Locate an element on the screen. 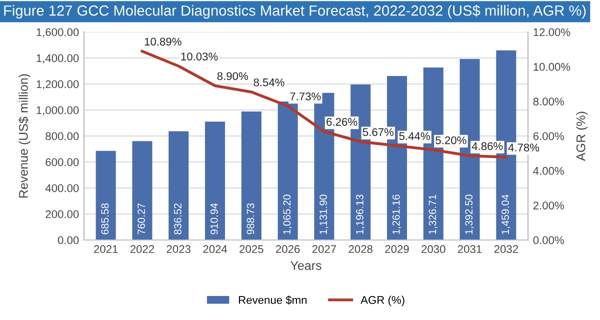  y-tick-label: 200.00 is located at coordinates (62, 214).